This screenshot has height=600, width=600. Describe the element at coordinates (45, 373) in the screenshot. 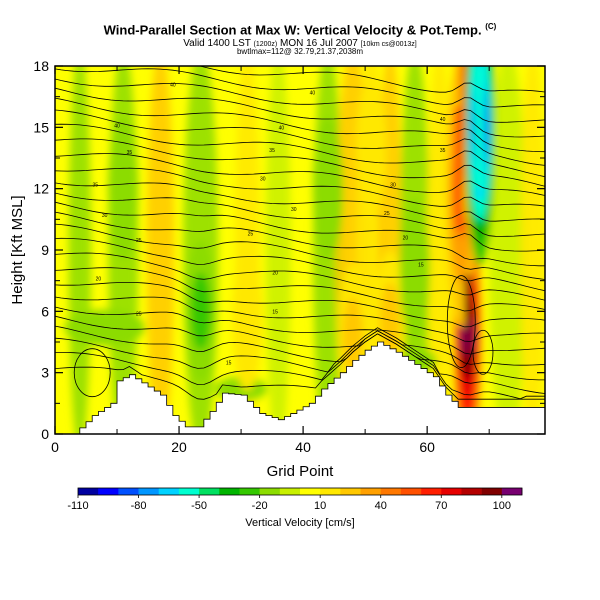

I see `y-tick-label: 3` at that location.